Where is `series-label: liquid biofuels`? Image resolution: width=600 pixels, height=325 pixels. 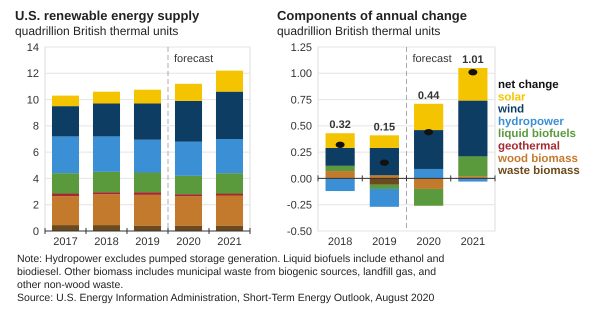 series-label: liquid biofuels is located at coordinates (537, 134).